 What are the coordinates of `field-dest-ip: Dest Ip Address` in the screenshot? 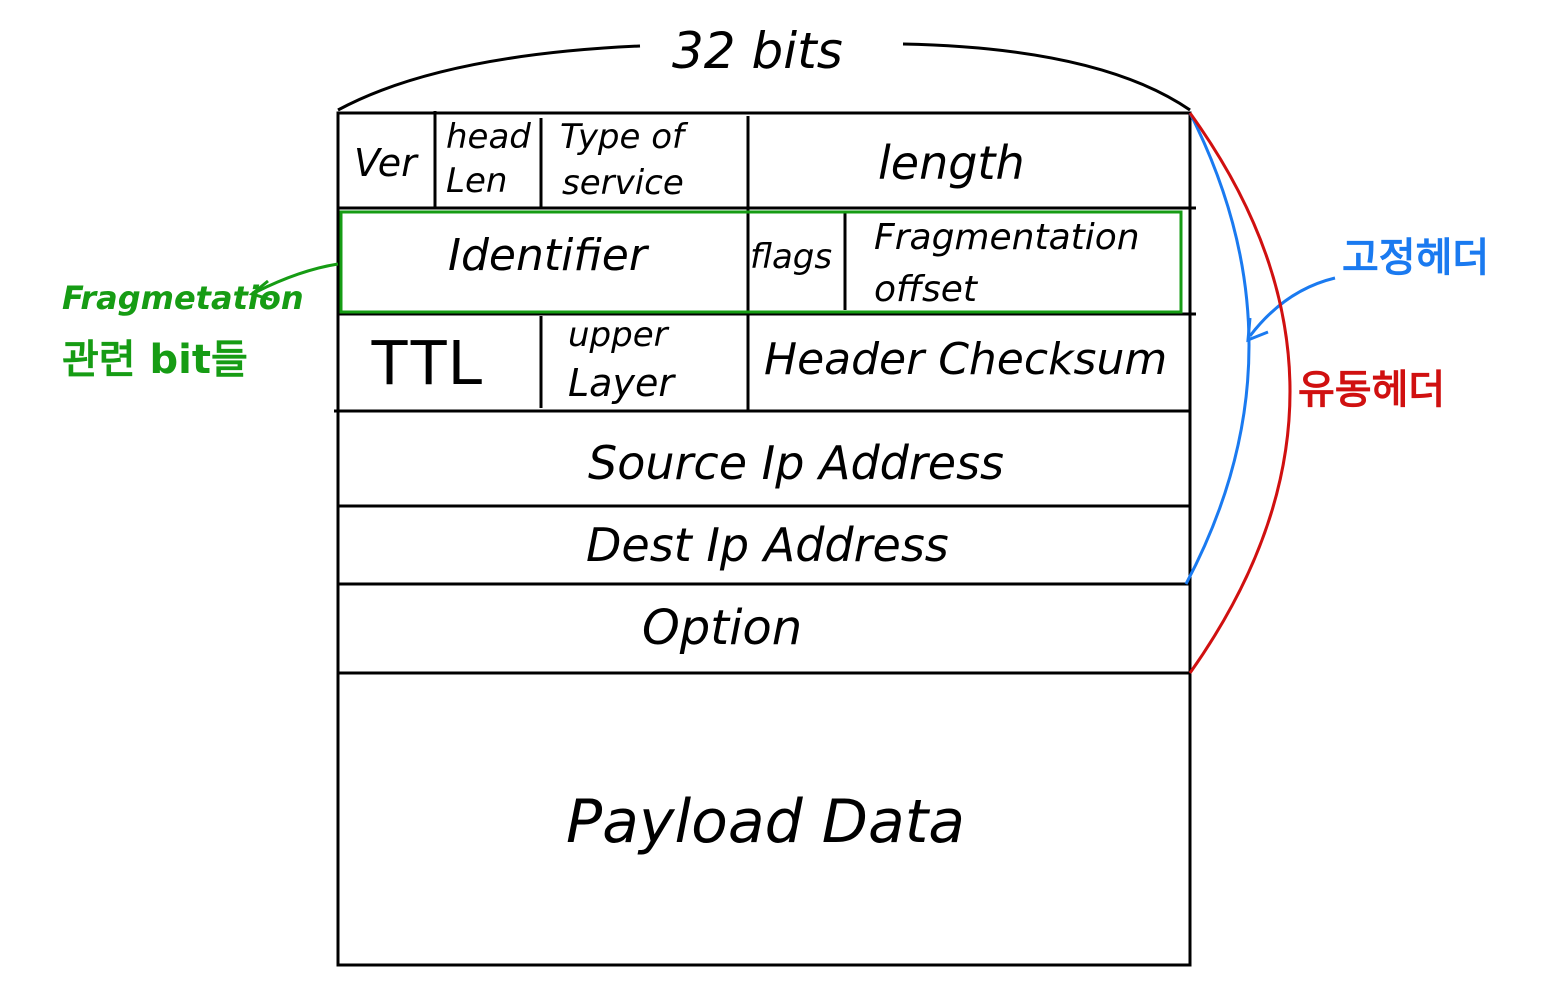 It's located at (767, 545).